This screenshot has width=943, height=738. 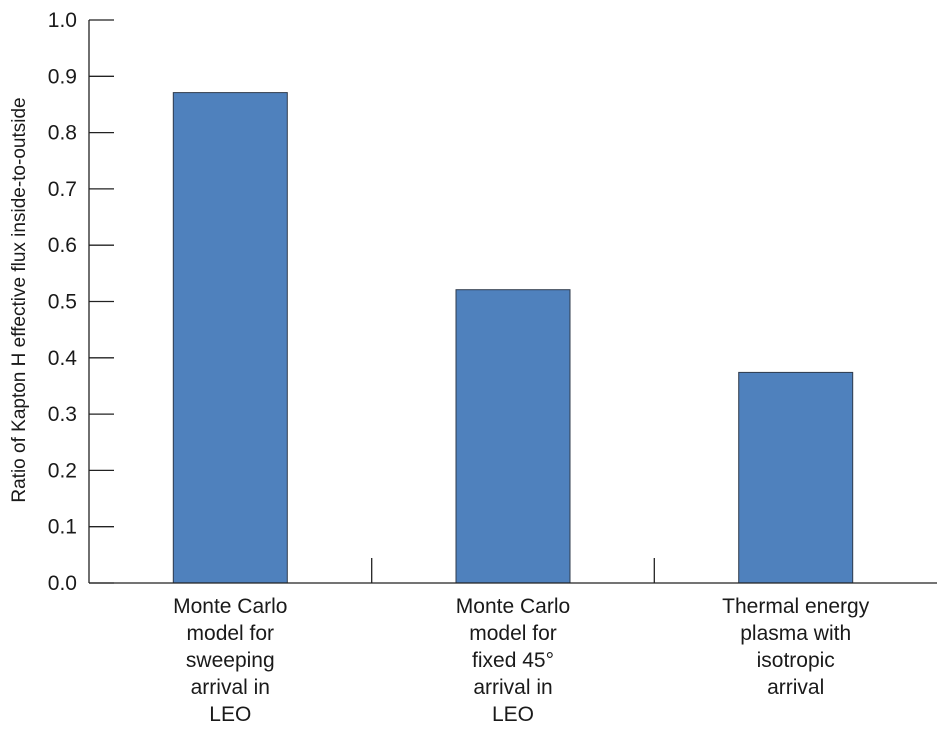 I want to click on y-tick-label: 0.0, so click(x=62, y=583).